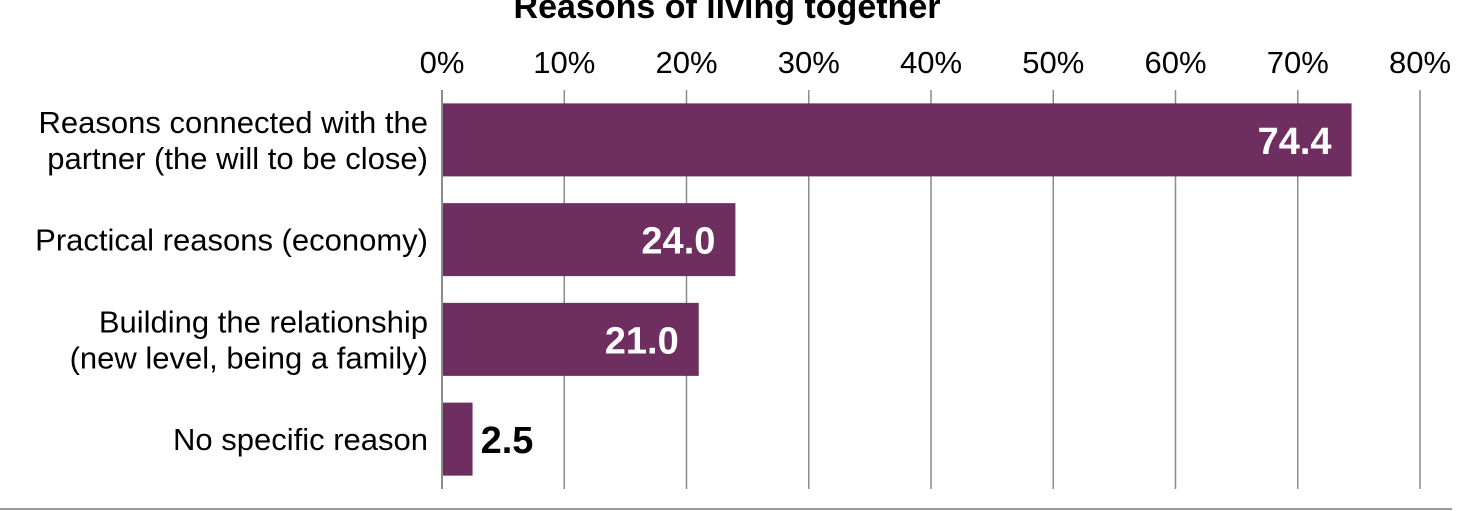 The width and height of the screenshot is (1466, 511). What do you see at coordinates (1298, 62) in the screenshot?
I see `x-tick-label: 70%` at bounding box center [1298, 62].